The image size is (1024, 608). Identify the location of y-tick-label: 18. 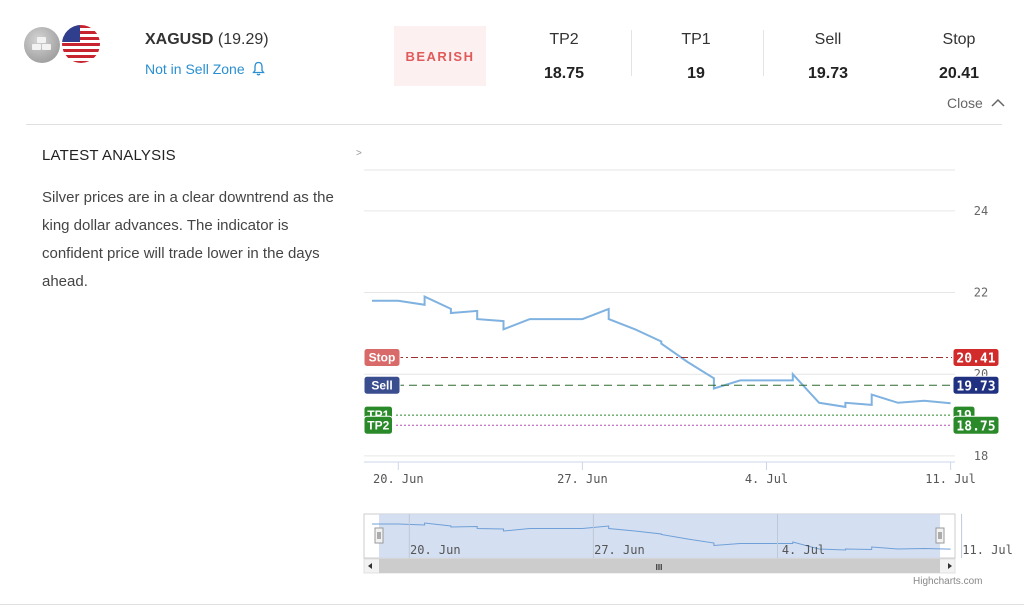
(981, 456).